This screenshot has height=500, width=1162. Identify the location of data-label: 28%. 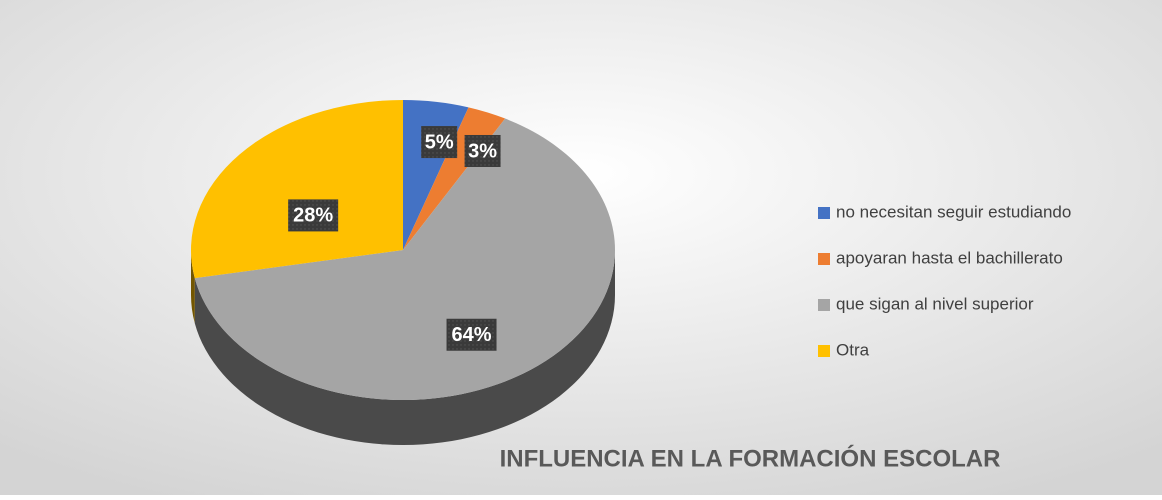
(313, 216).